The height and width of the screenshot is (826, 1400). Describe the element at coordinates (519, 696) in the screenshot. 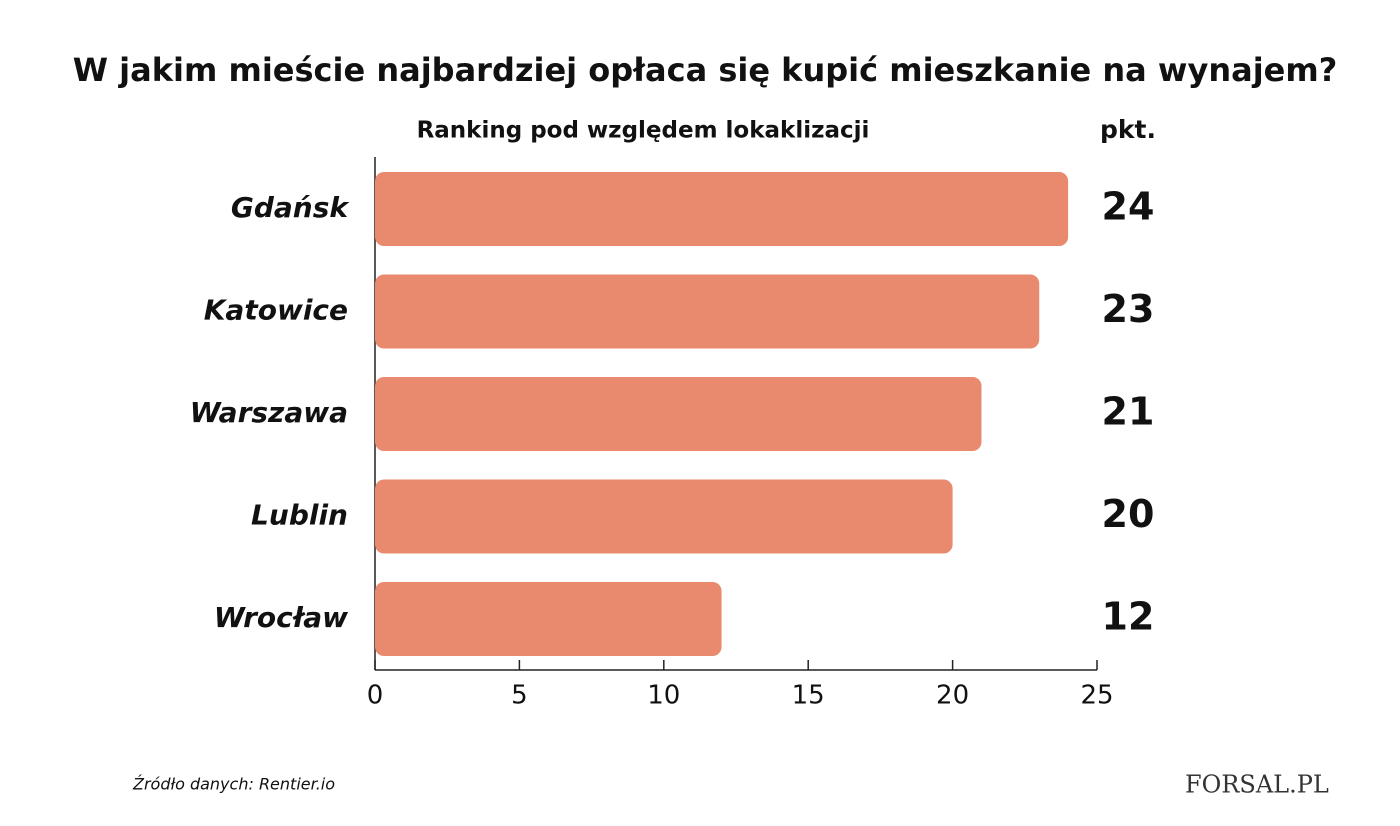

I see `x-tick-label: 5` at that location.